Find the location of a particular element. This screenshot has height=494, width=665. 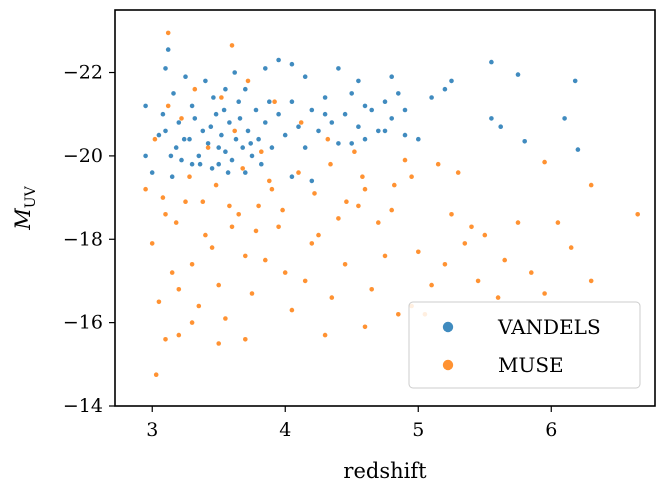

legend: VANDELS MUSE is located at coordinates (524, 345).